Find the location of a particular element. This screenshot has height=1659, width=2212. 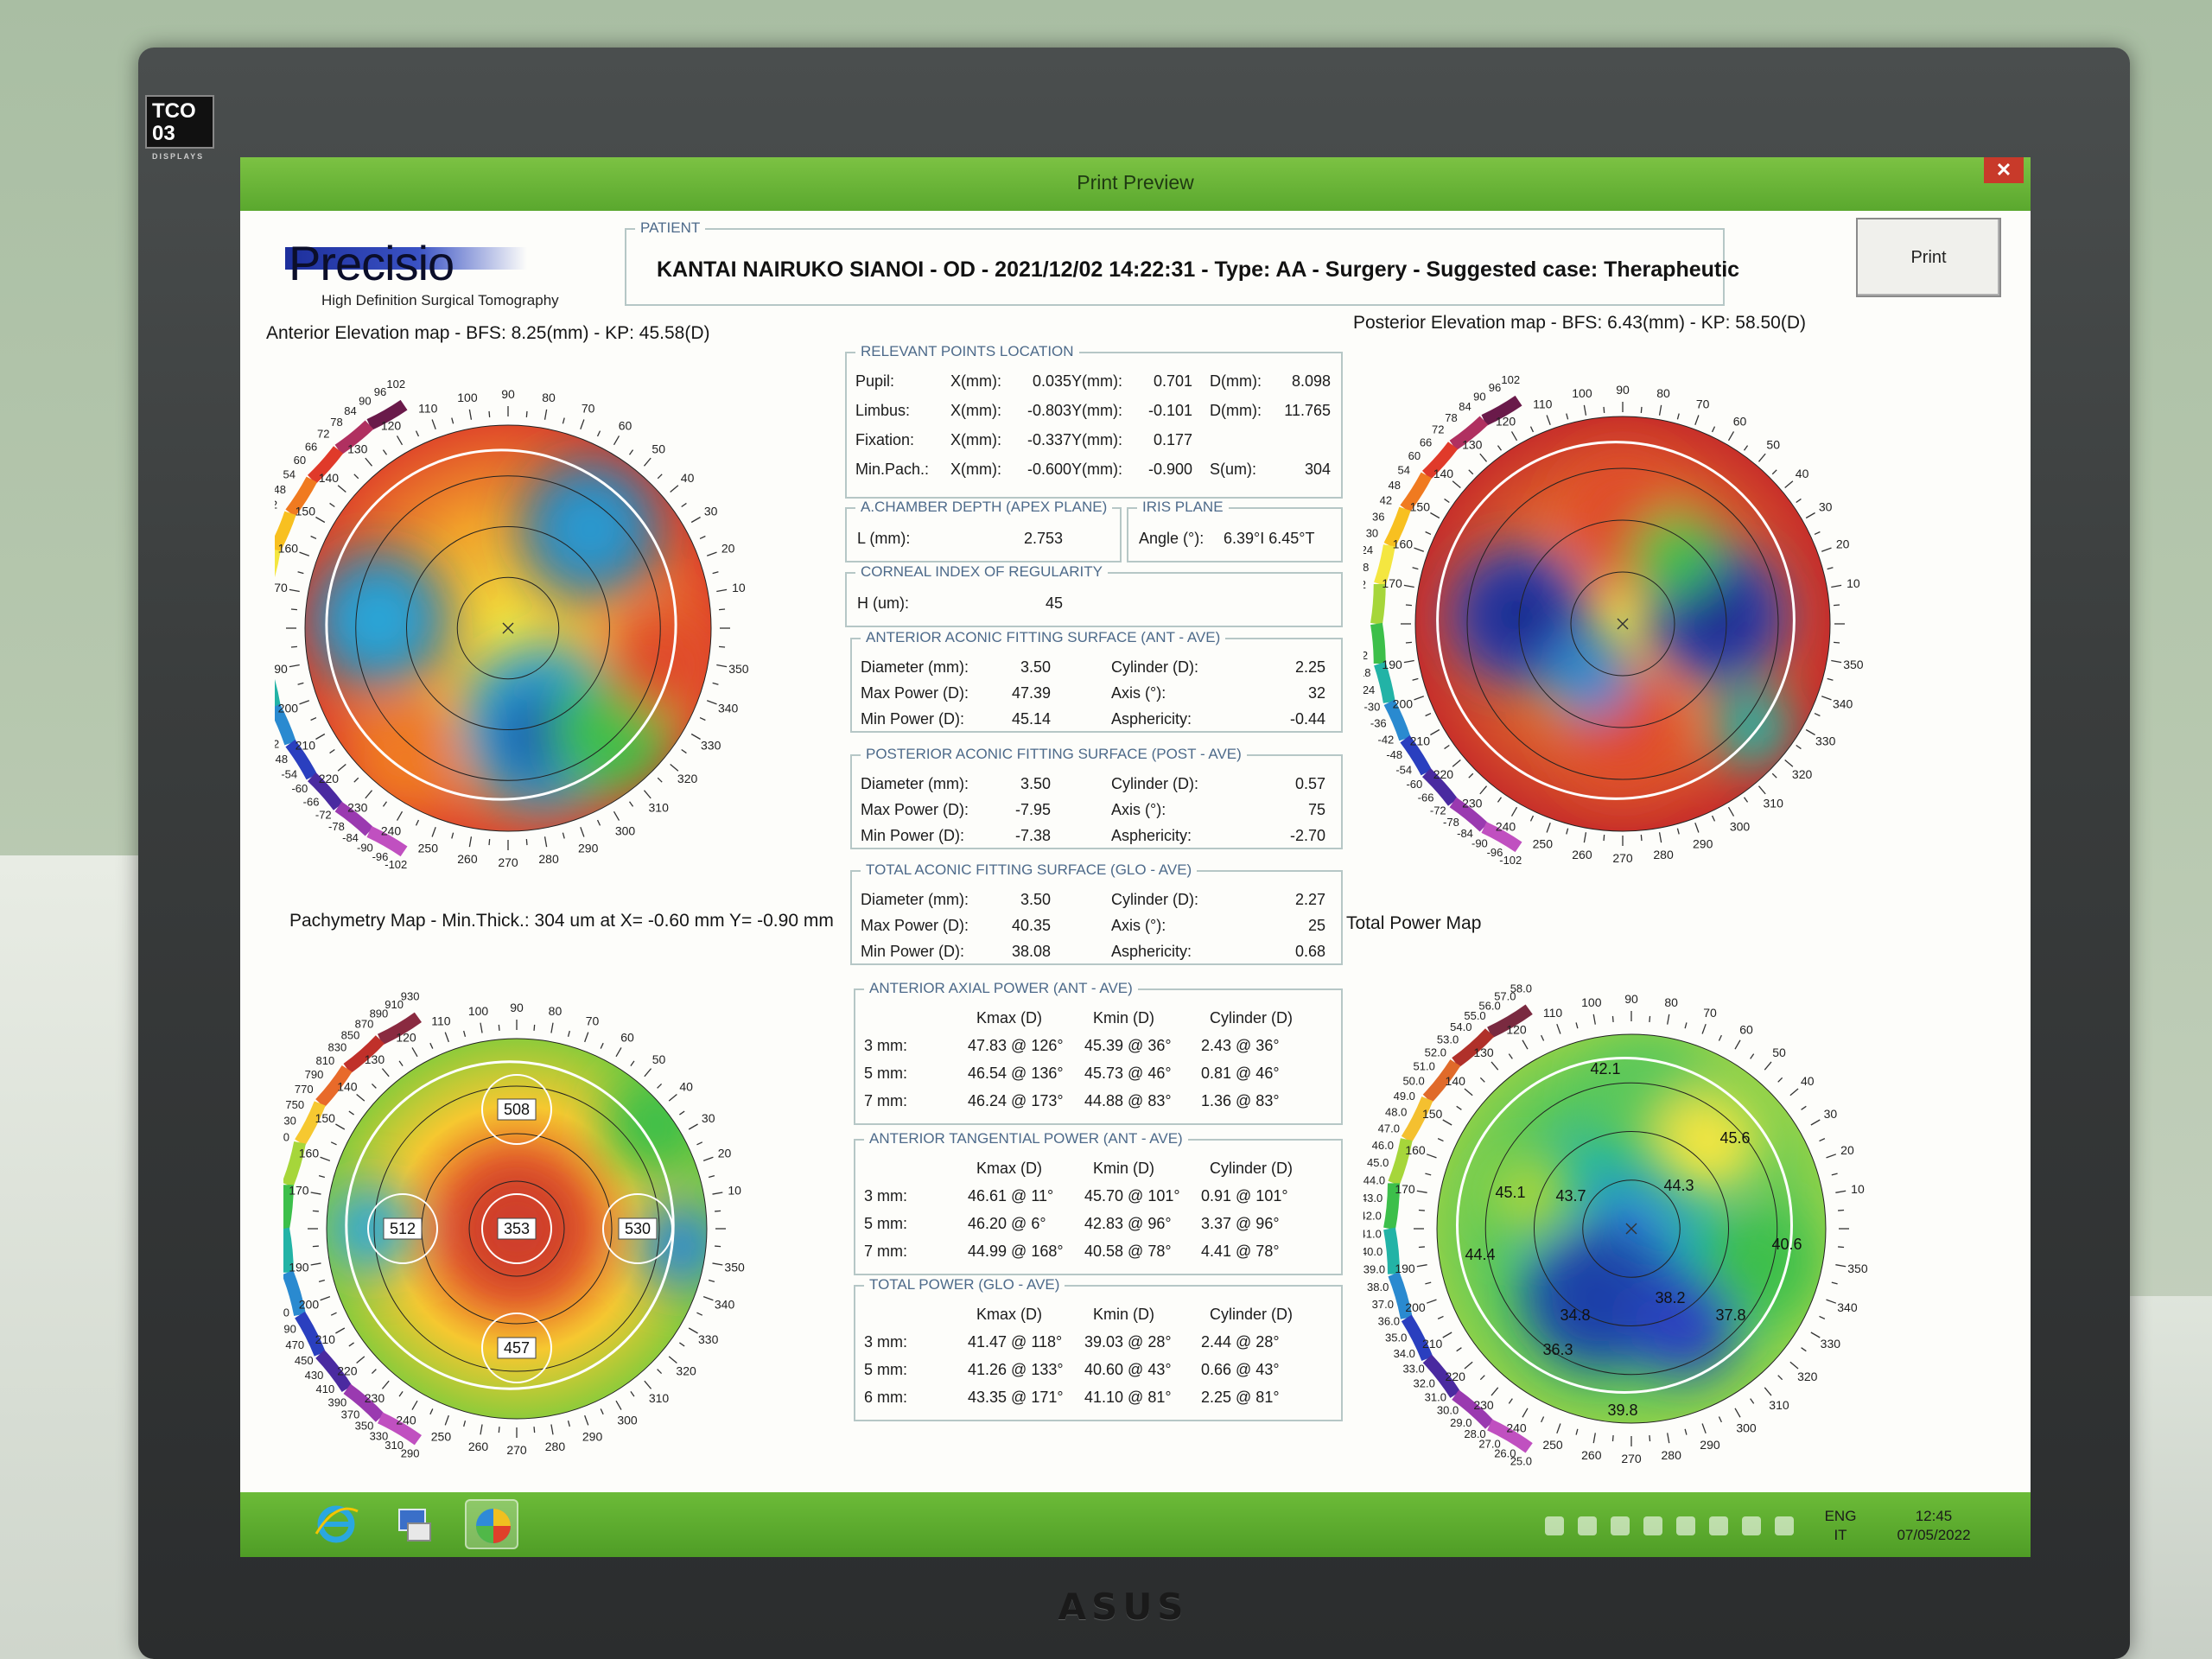

angle-label: 210 is located at coordinates (1420, 741).